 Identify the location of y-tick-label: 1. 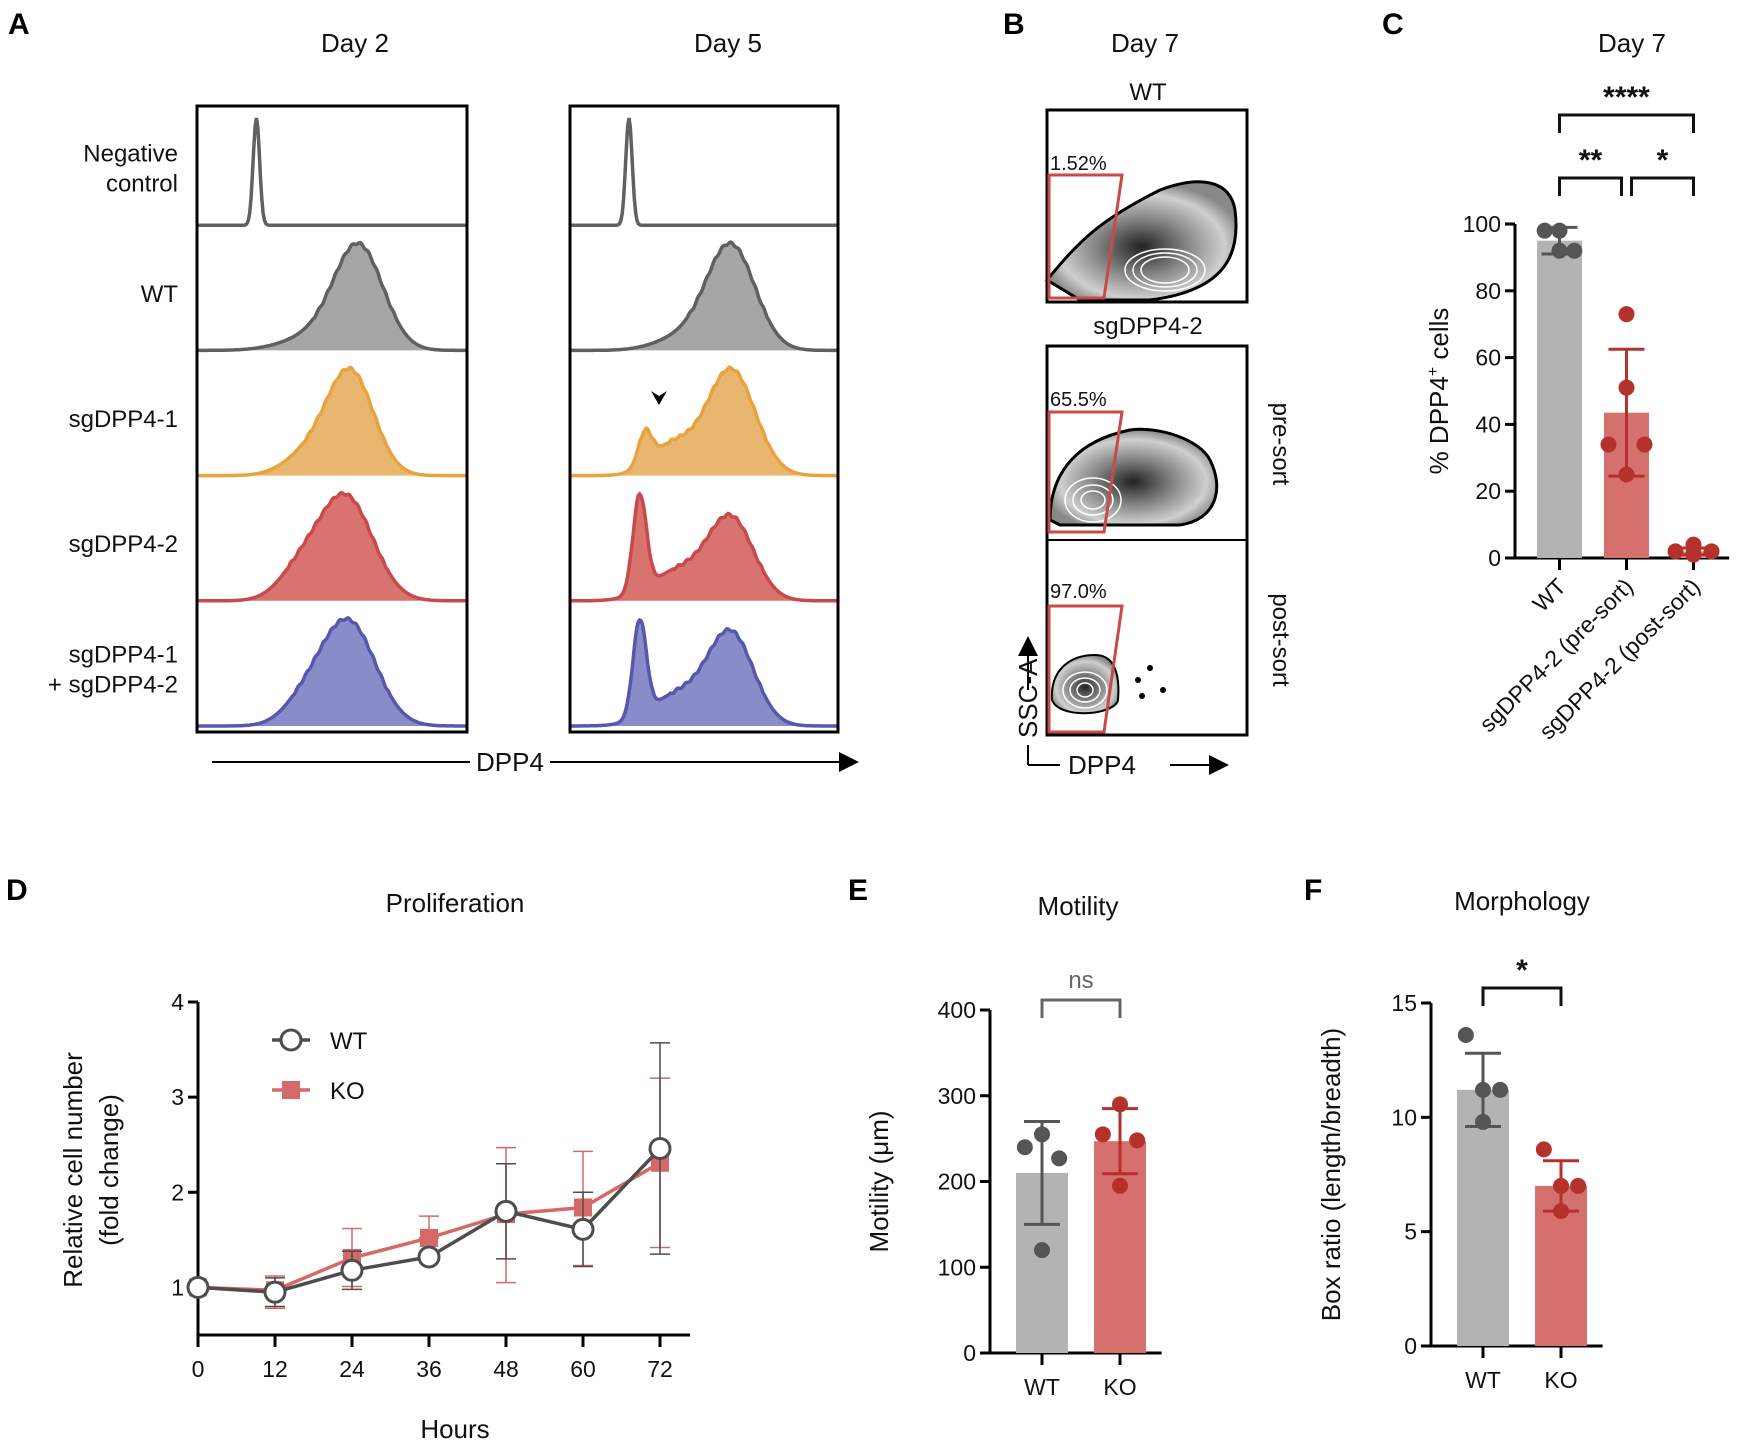
(177, 1287).